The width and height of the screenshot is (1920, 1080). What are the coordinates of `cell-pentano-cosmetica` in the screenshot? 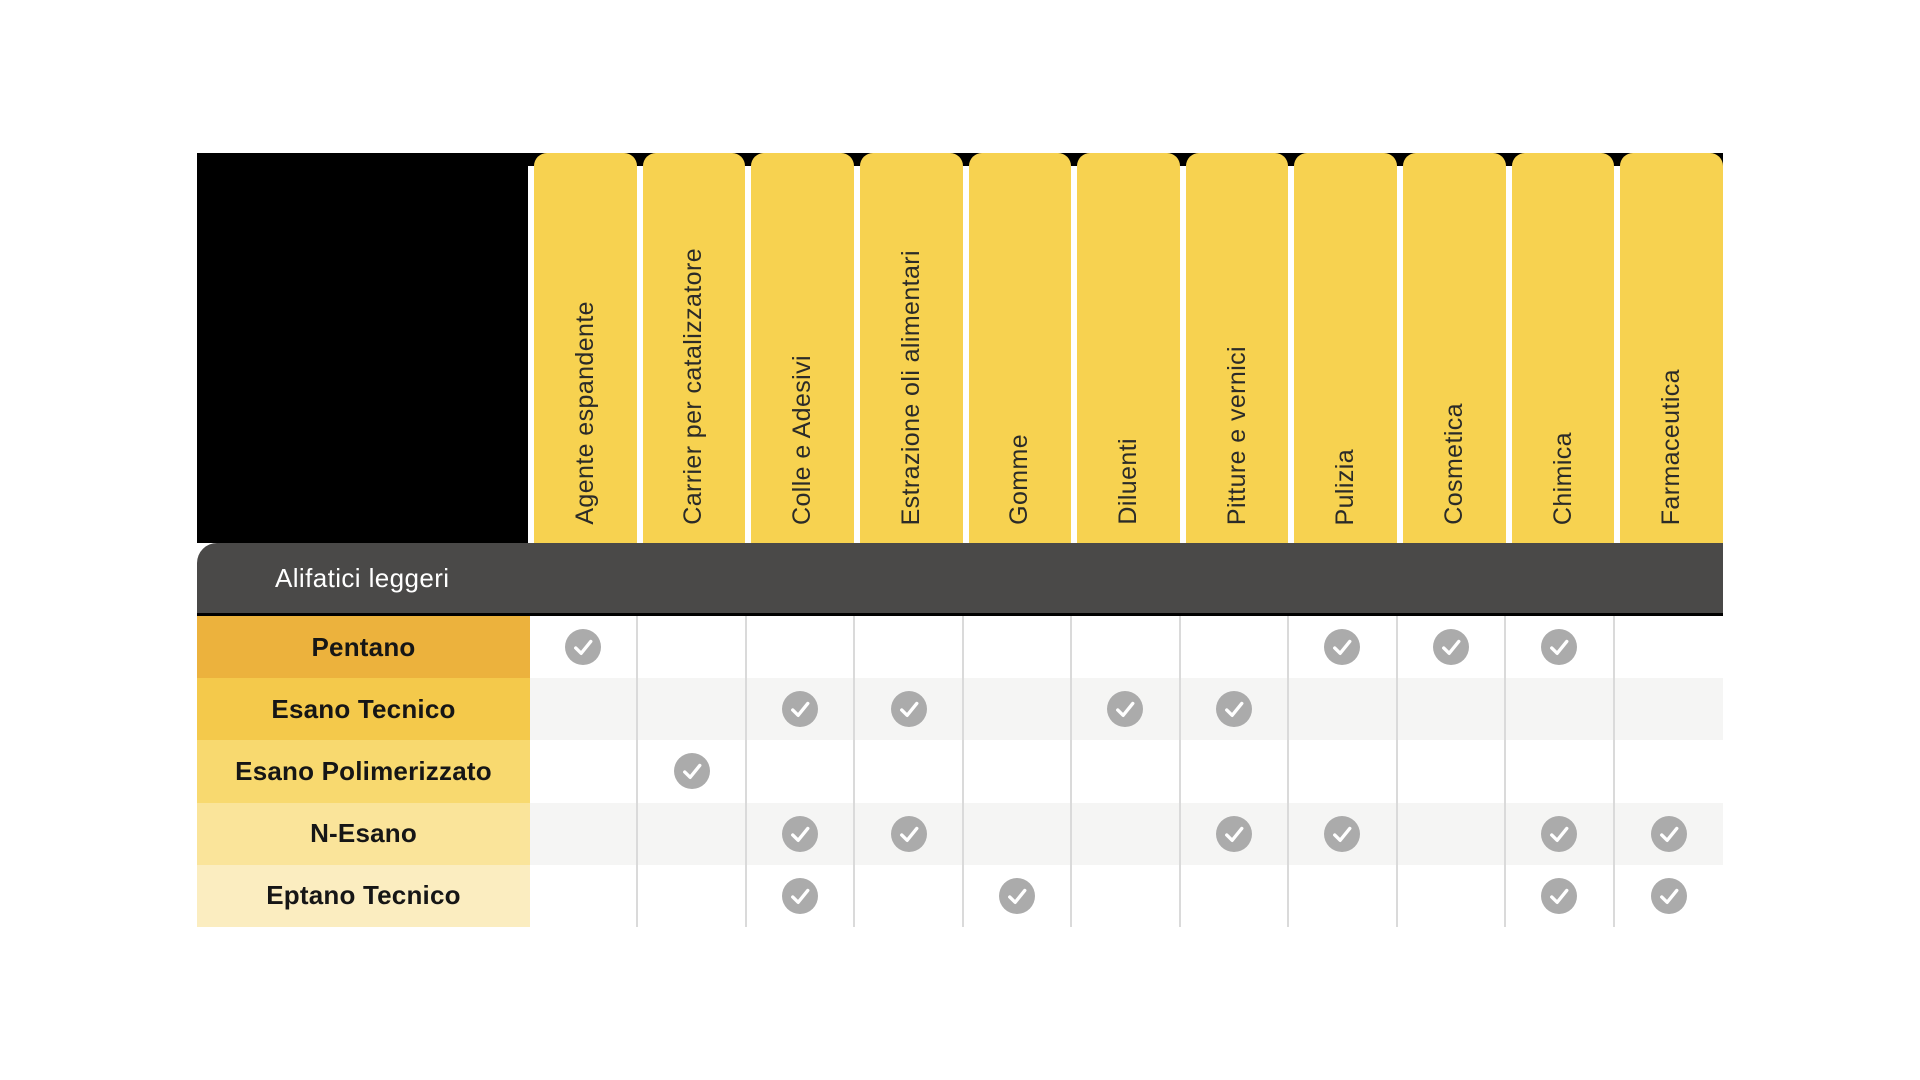 It's located at (1452, 647).